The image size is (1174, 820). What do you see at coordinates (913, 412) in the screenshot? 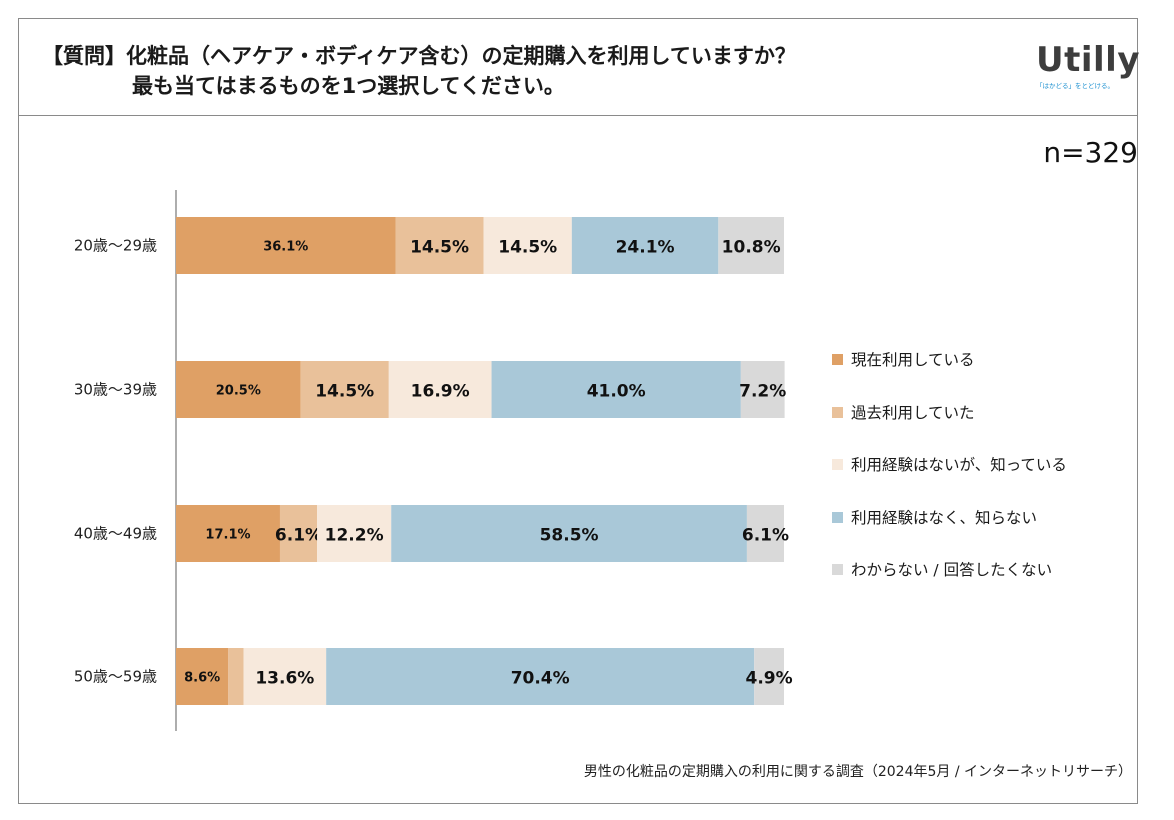
I see `legend-label: 過去利用していた` at bounding box center [913, 412].